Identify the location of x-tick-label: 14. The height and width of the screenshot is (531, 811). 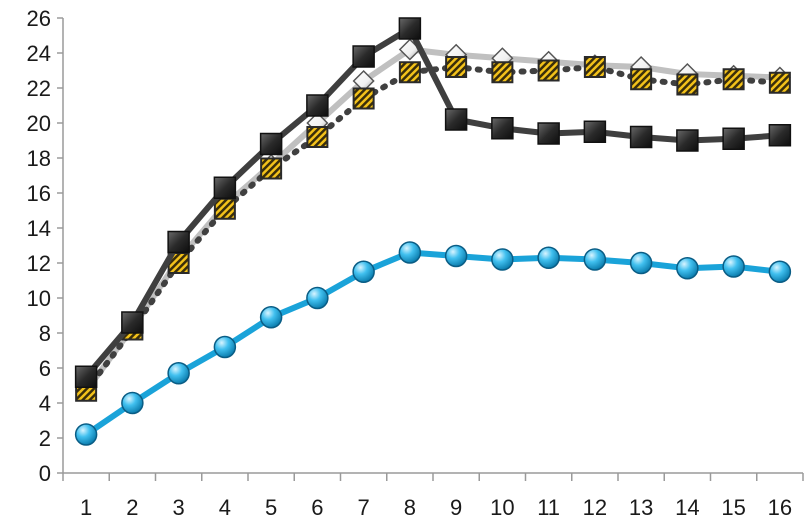
(687, 507).